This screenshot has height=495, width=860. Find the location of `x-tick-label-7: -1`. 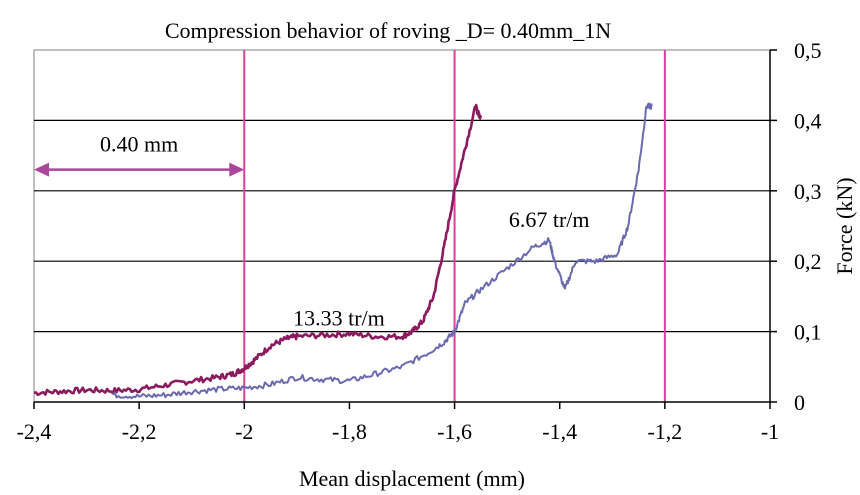

x-tick-label-7: -1 is located at coordinates (770, 431).